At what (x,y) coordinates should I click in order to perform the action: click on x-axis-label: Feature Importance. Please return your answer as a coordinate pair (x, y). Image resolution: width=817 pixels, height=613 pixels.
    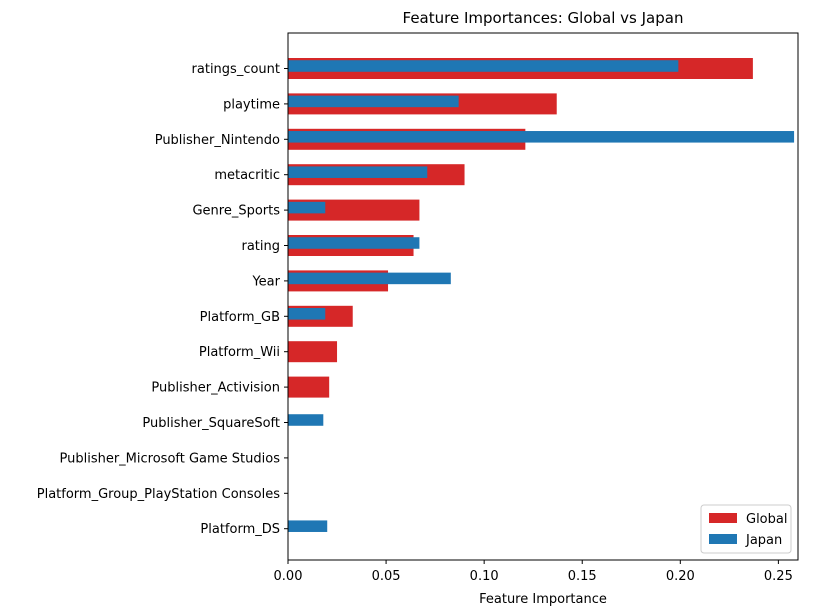
    Looking at the image, I should click on (543, 599).